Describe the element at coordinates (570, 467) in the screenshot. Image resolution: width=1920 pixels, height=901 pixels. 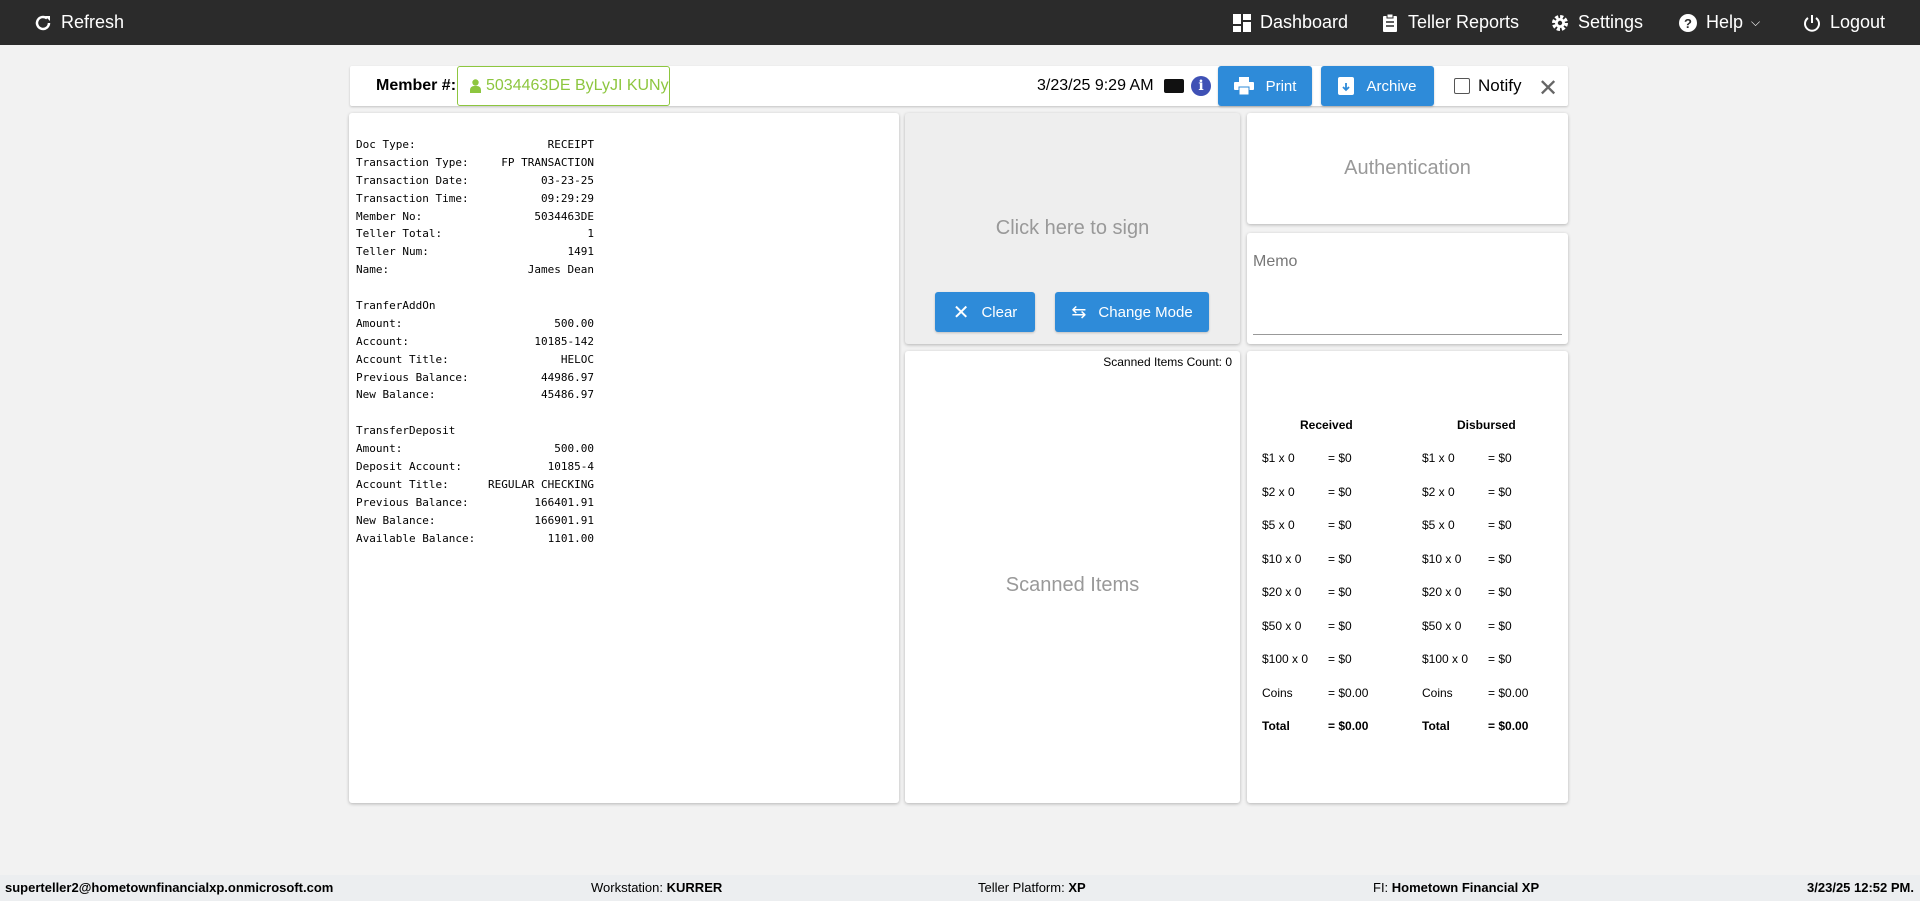
I see `receipt-value: 10185-4` at that location.